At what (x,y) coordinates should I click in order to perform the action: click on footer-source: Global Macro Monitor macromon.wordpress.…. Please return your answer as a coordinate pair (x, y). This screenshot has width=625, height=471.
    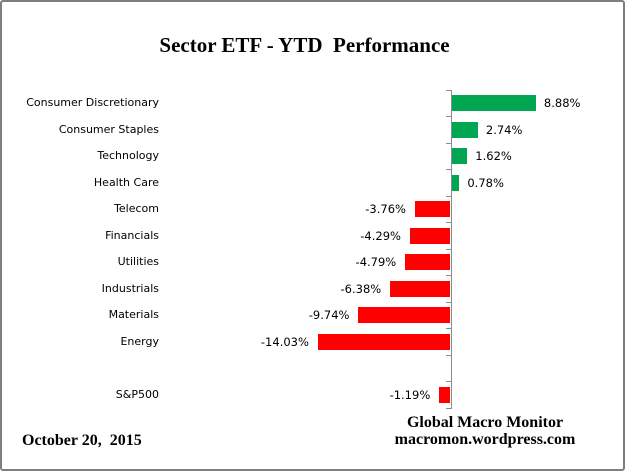
    Looking at the image, I should click on (485, 431).